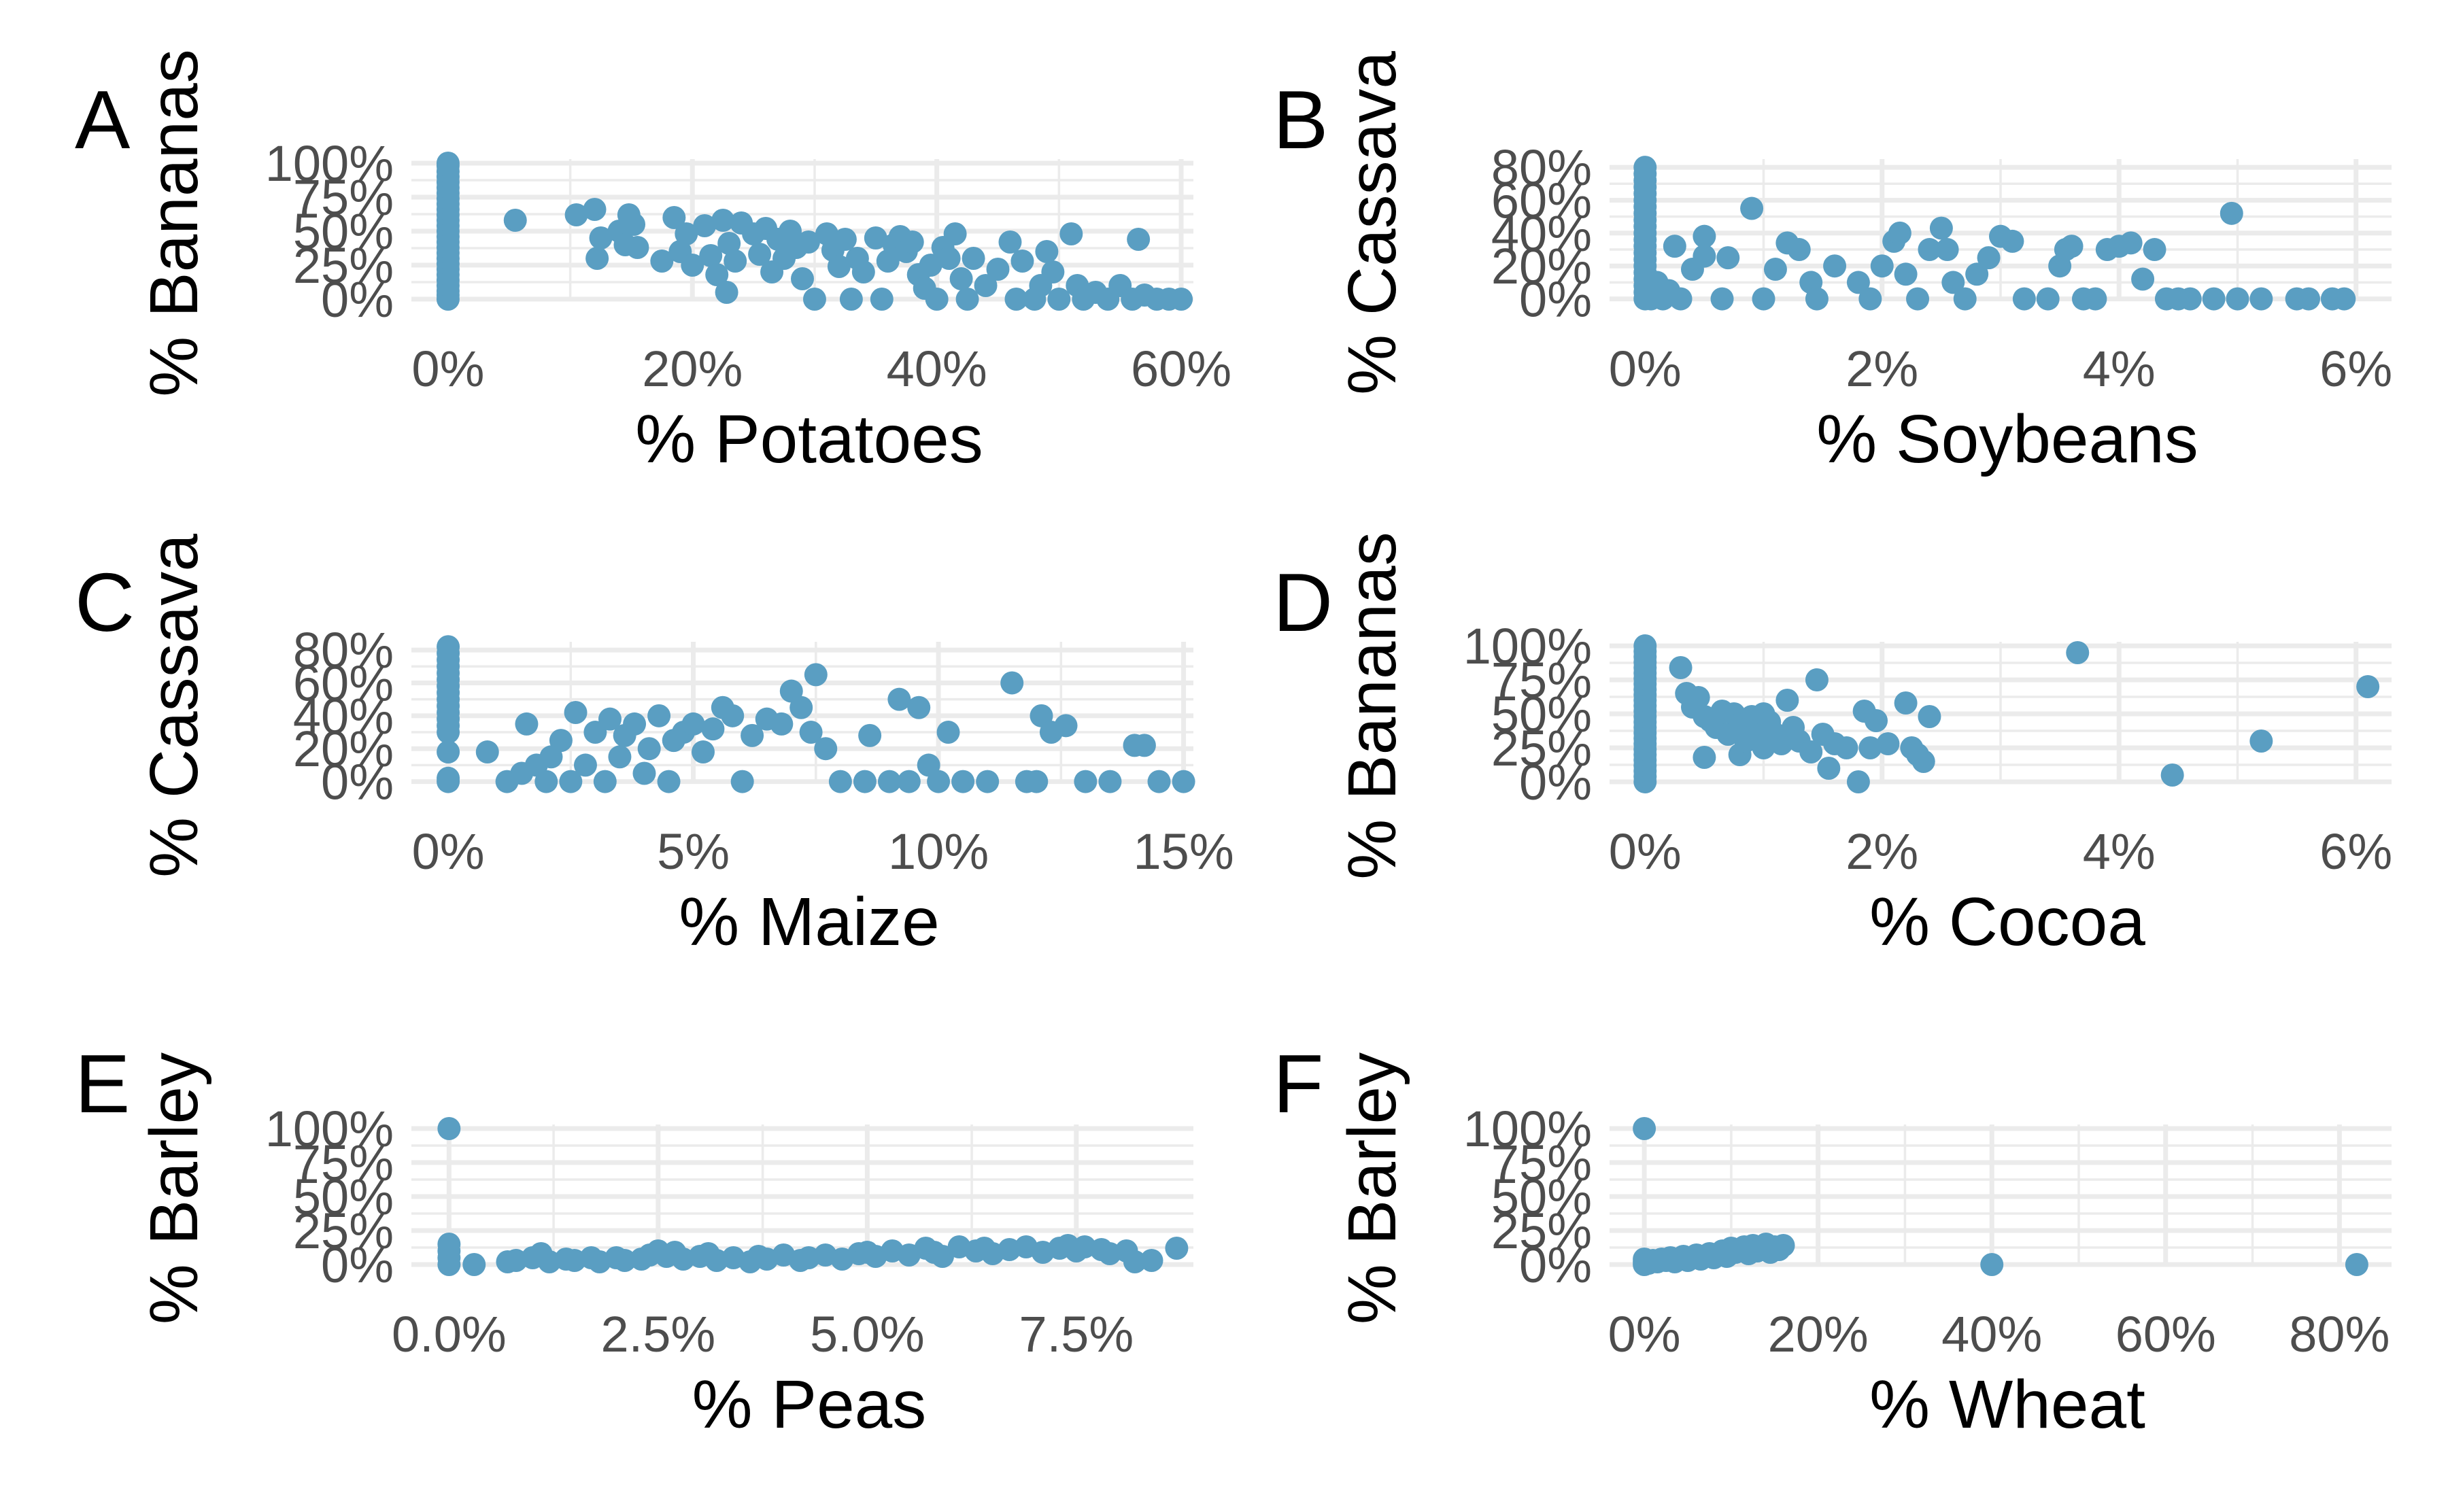 The width and height of the screenshot is (2448, 1512). What do you see at coordinates (2007, 1405) in the screenshot?
I see `panel-f-x-axis-title: % Wheat` at bounding box center [2007, 1405].